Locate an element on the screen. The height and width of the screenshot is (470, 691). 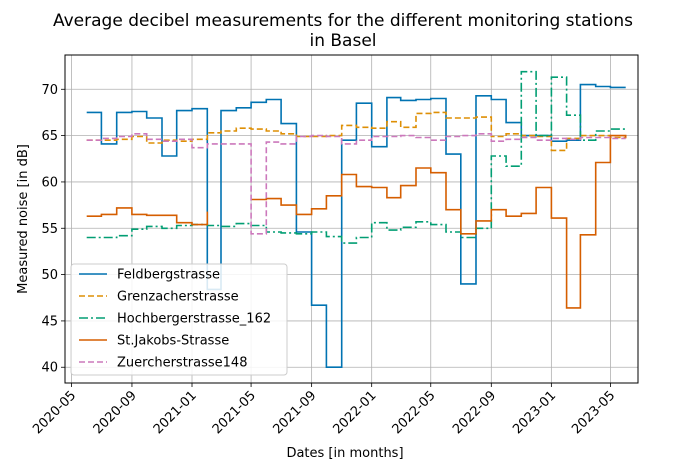
y-tick-label: 40 is located at coordinates (49, 368).